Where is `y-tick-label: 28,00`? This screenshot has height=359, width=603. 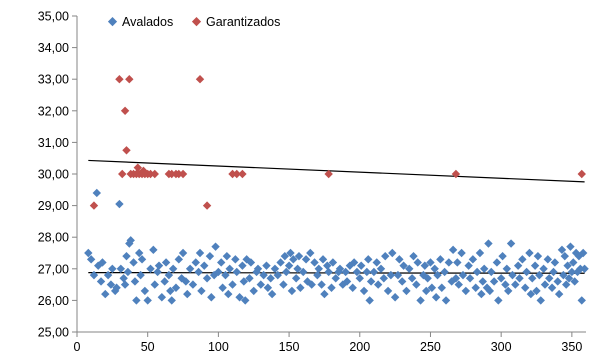
y-tick-label: 28,00 is located at coordinates (53, 238).